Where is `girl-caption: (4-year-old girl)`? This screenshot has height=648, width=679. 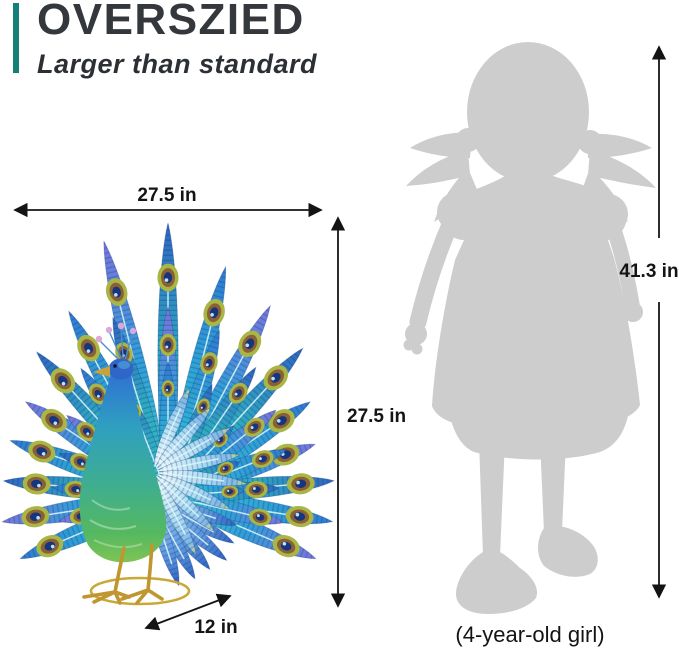 girl-caption: (4-year-old girl) is located at coordinates (529, 634).